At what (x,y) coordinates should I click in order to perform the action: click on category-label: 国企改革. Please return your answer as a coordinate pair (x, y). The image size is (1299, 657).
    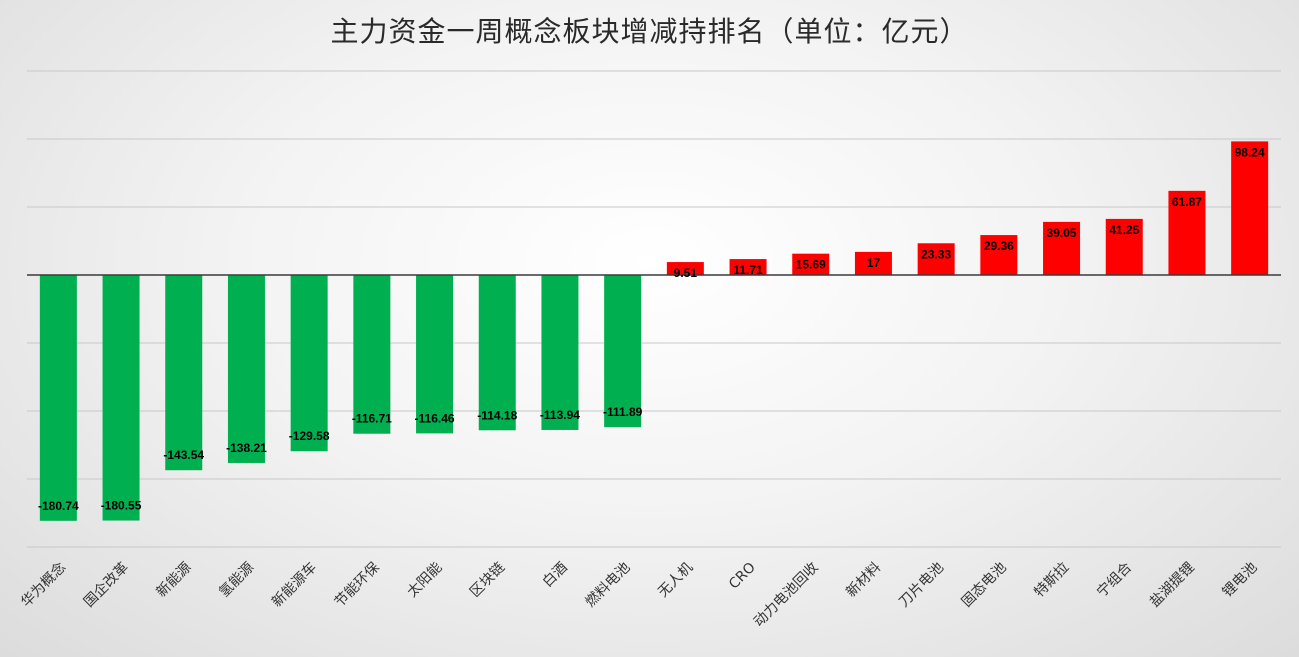
    Looking at the image, I should click on (106, 585).